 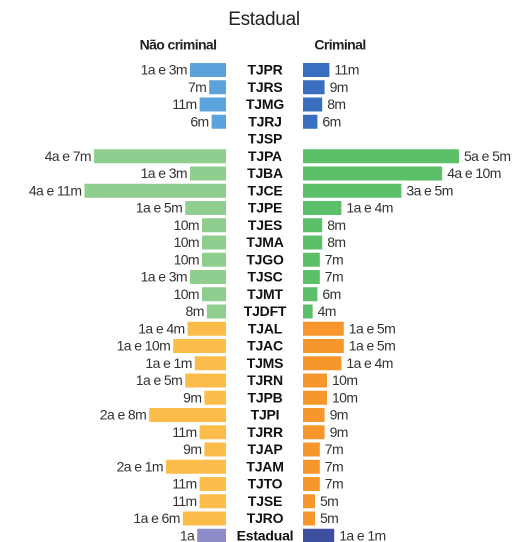 I want to click on category-label: TJBA, so click(x=265, y=173).